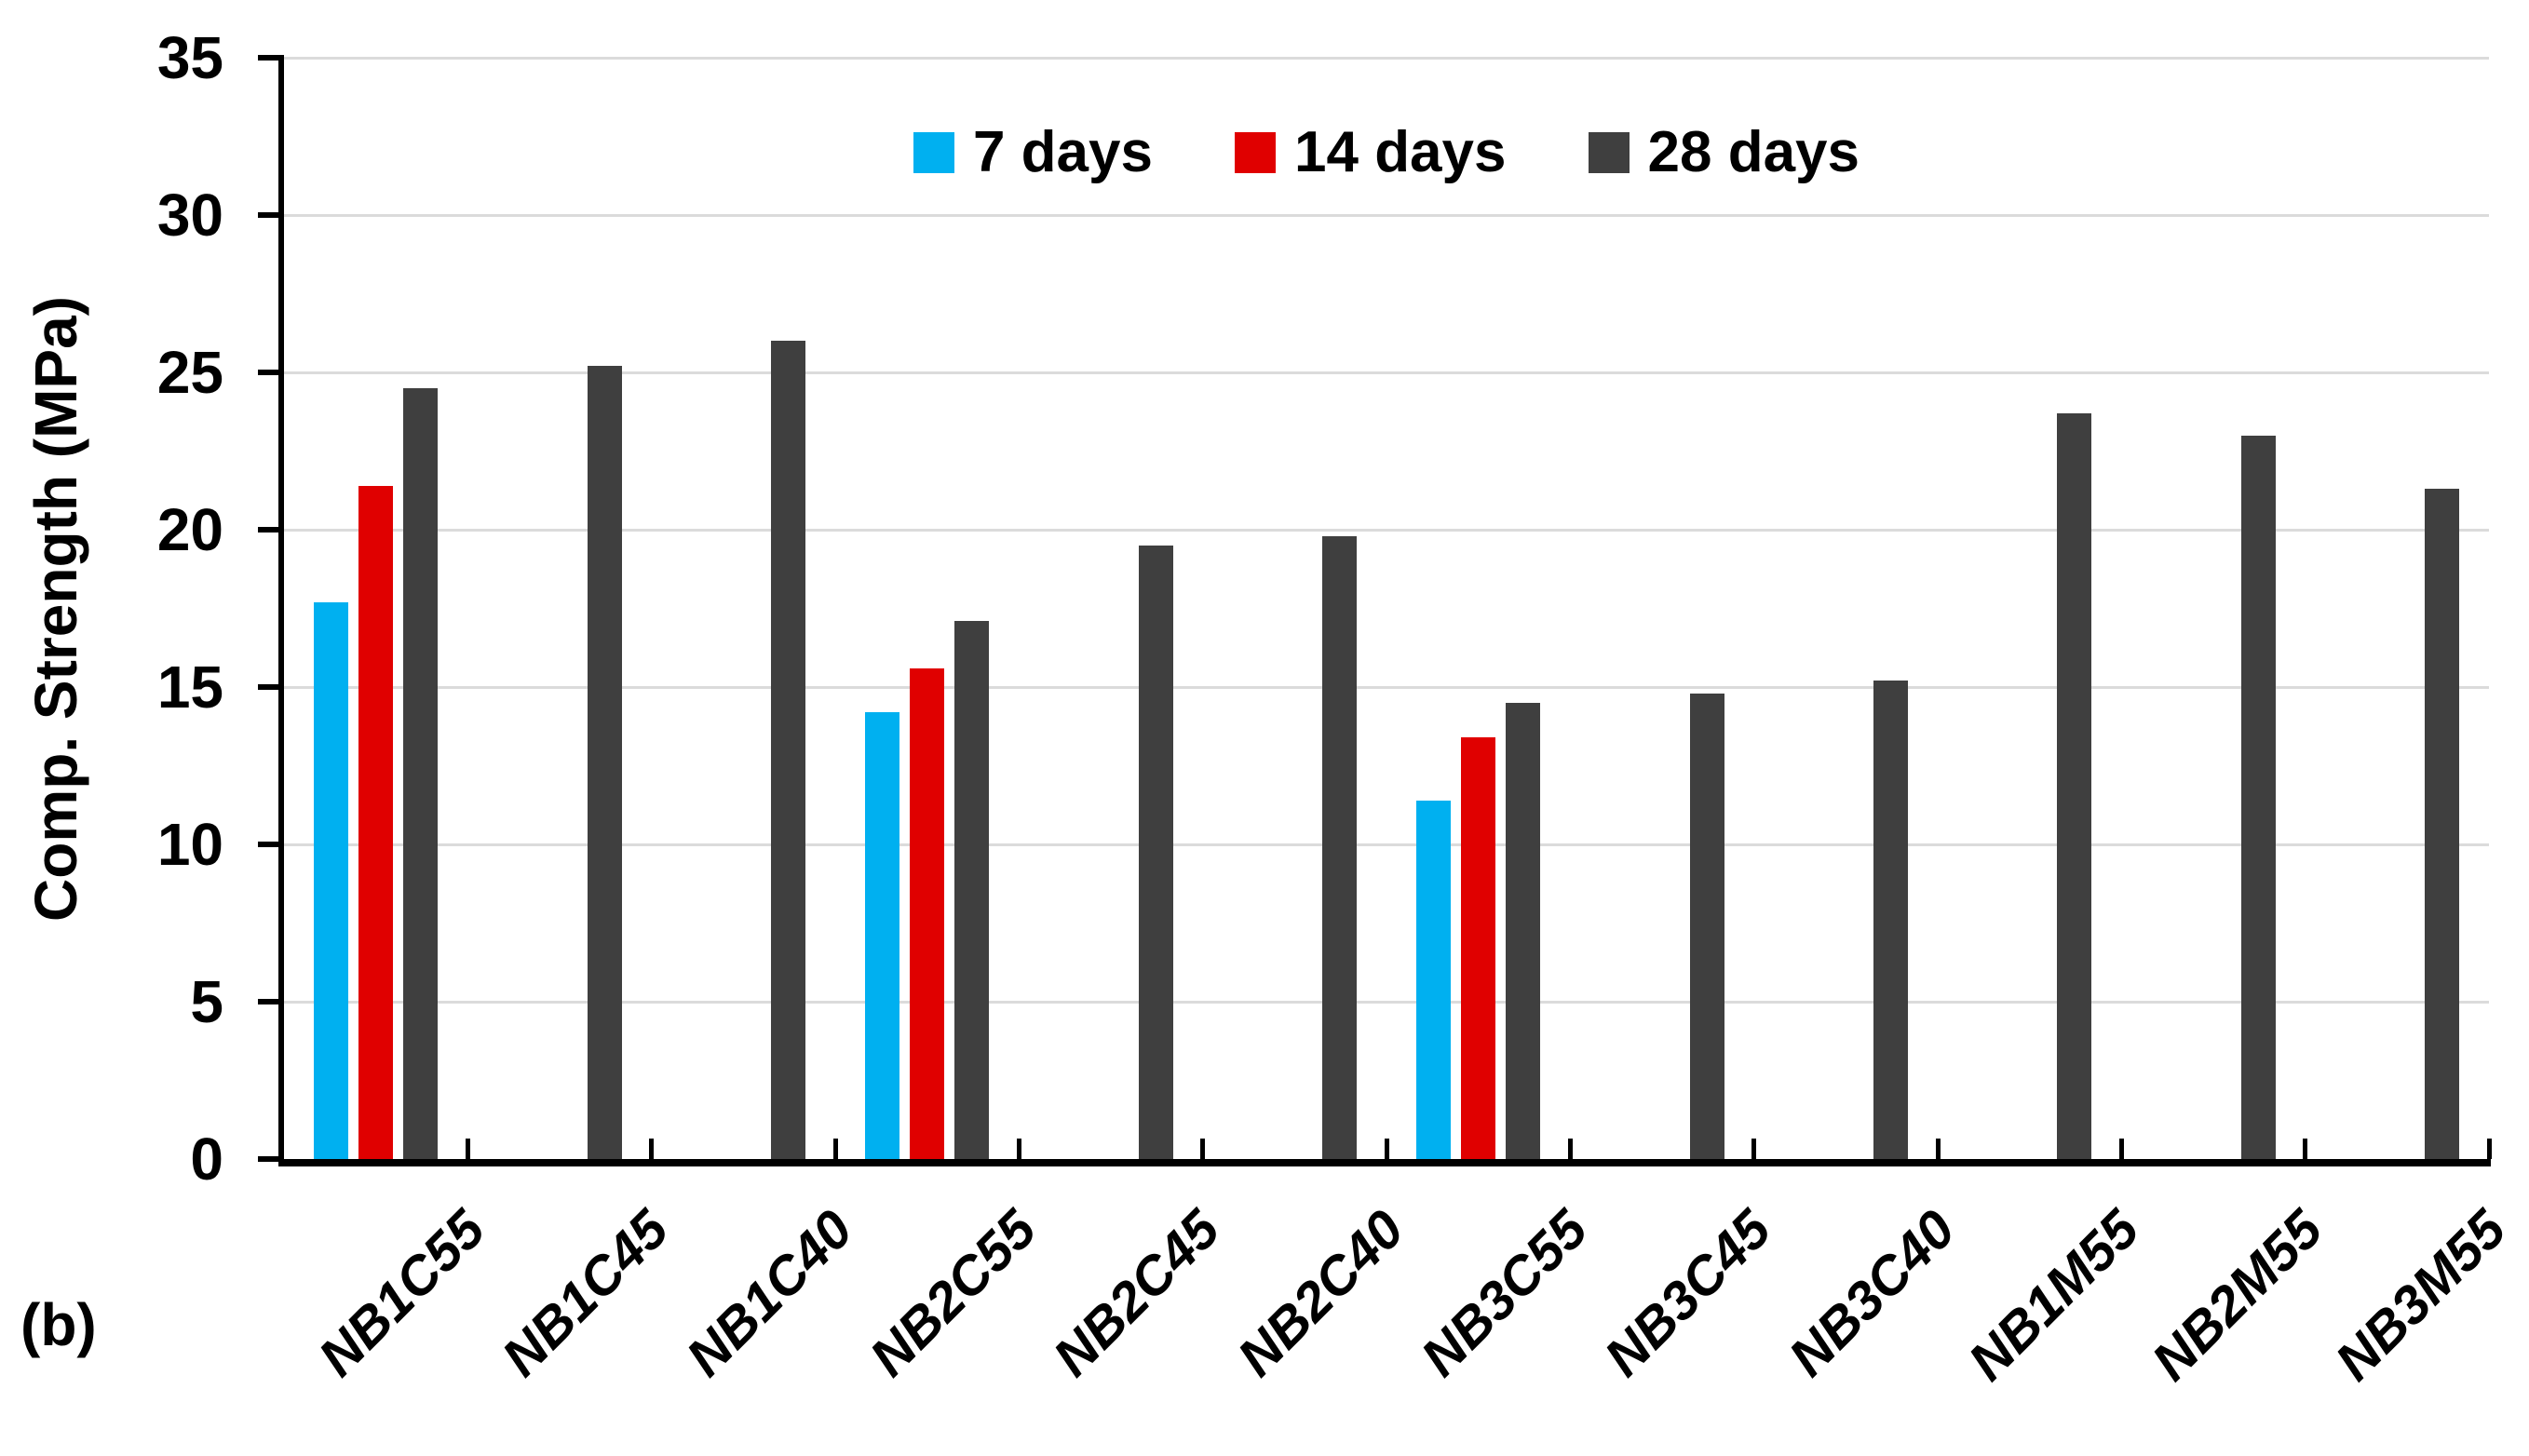  Describe the element at coordinates (2053, 1295) in the screenshot. I see `x-category-label-NB1M55: NB1M55` at that location.